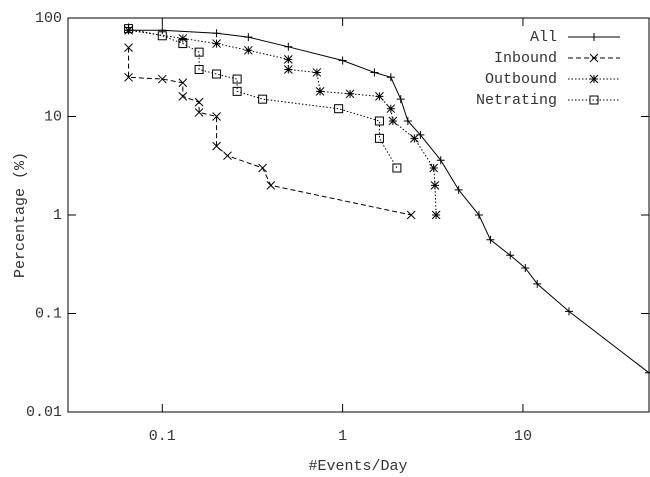 The height and width of the screenshot is (477, 650). What do you see at coordinates (357, 466) in the screenshot?
I see `x-axis-label: #Events/Day` at bounding box center [357, 466].